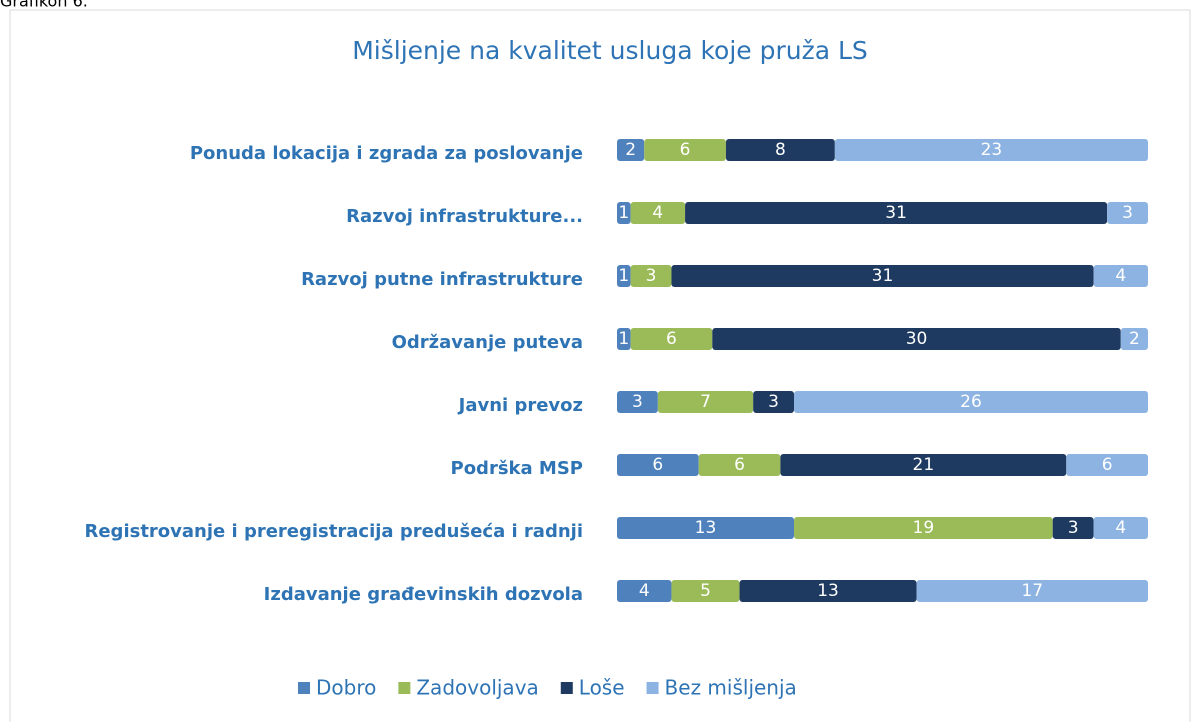 The width and height of the screenshot is (1194, 726). I want to click on category-label: Održavanje puteva, so click(487, 342).